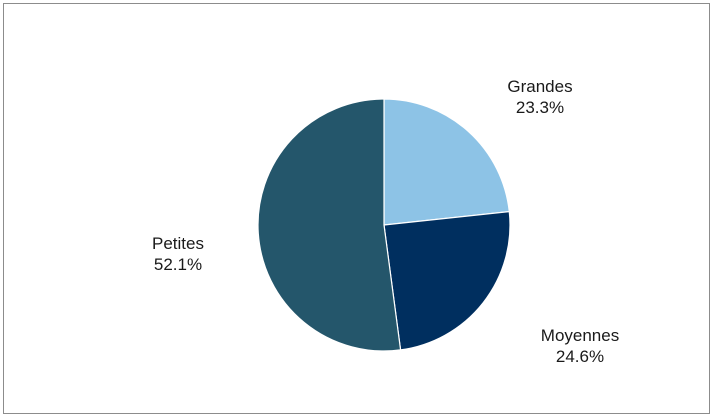 This screenshot has width=715, height=418. Describe the element at coordinates (540, 107) in the screenshot. I see `slice-value-grandes: 23.3%` at that location.